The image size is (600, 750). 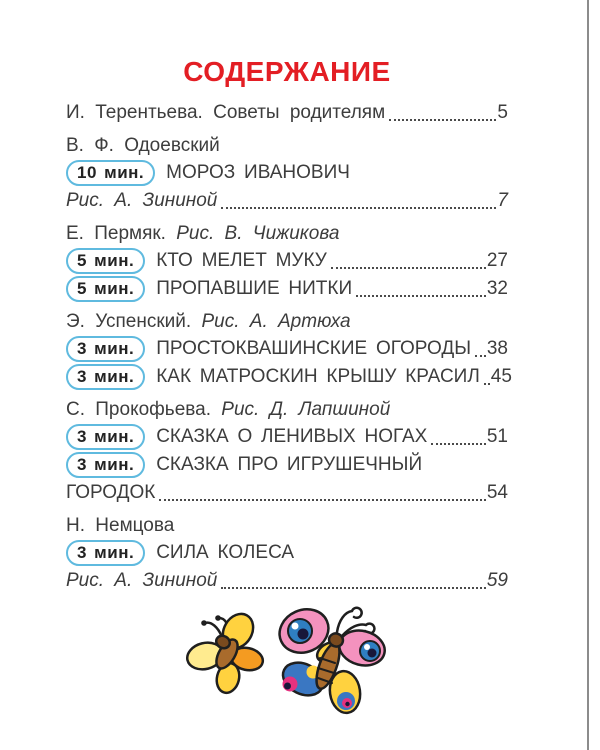 I want to click on toc-row: 10 мин. МОРОЗ ИВАНОВИЧ, so click(x=287, y=173).